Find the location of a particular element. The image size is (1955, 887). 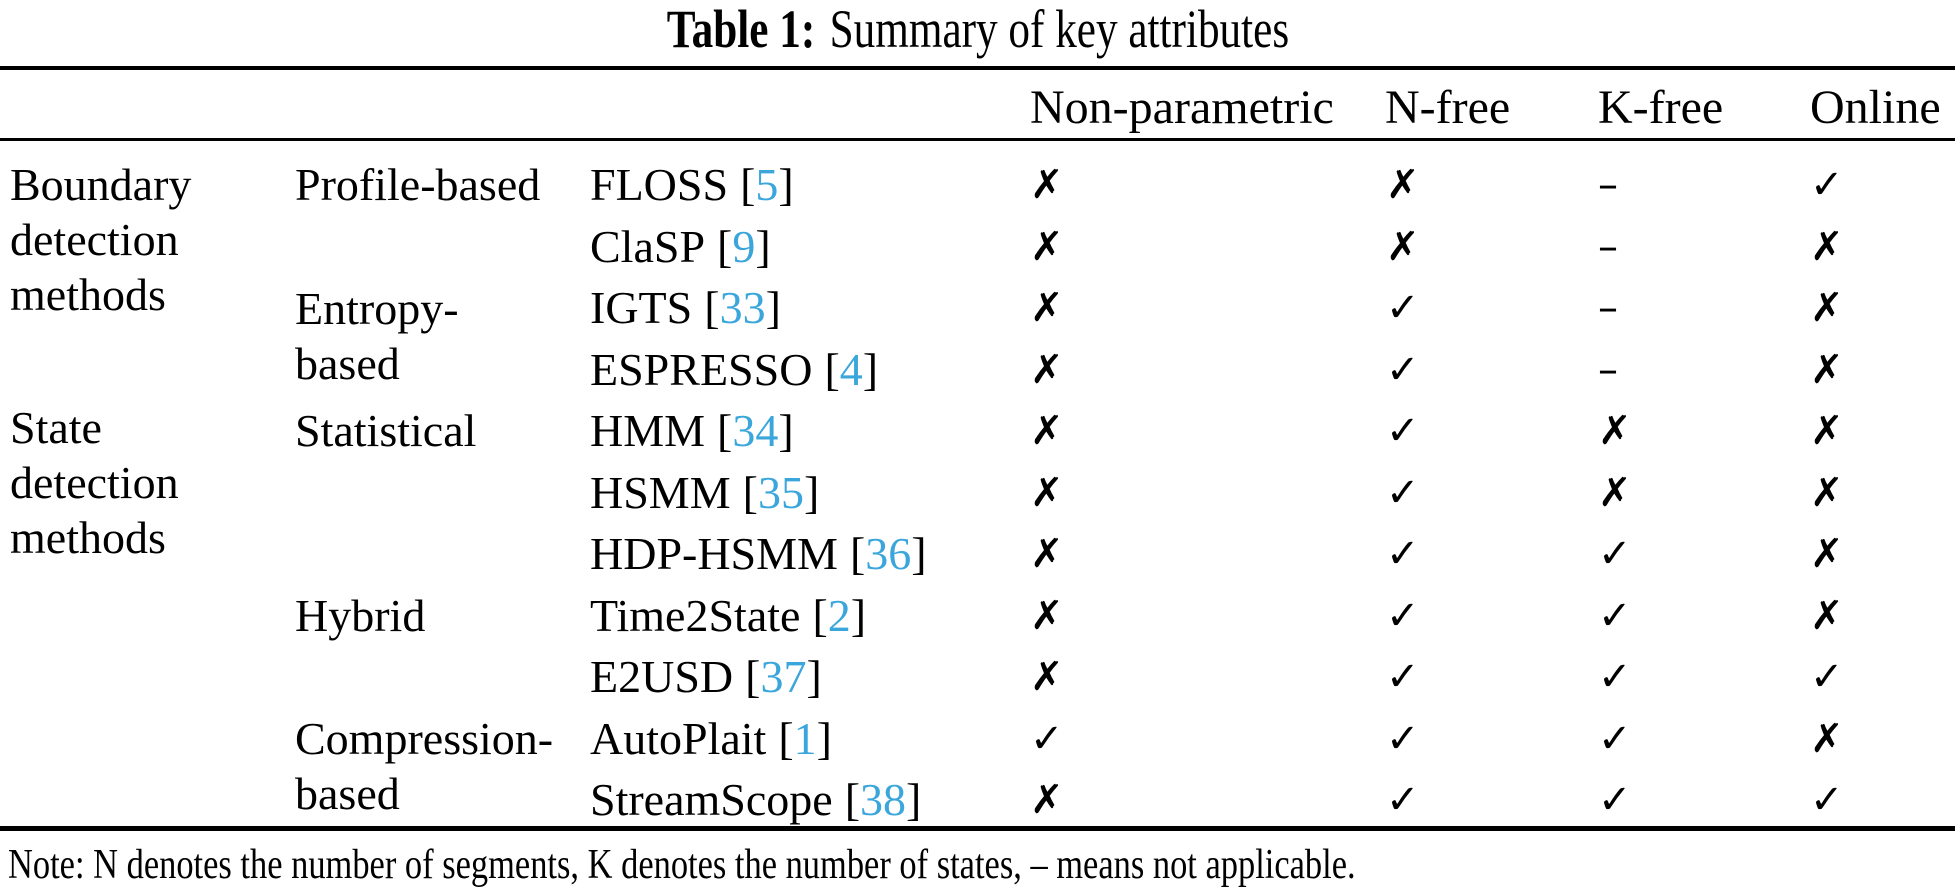

header-row: Non-parametric N-free K-free Online is located at coordinates (977, 108).